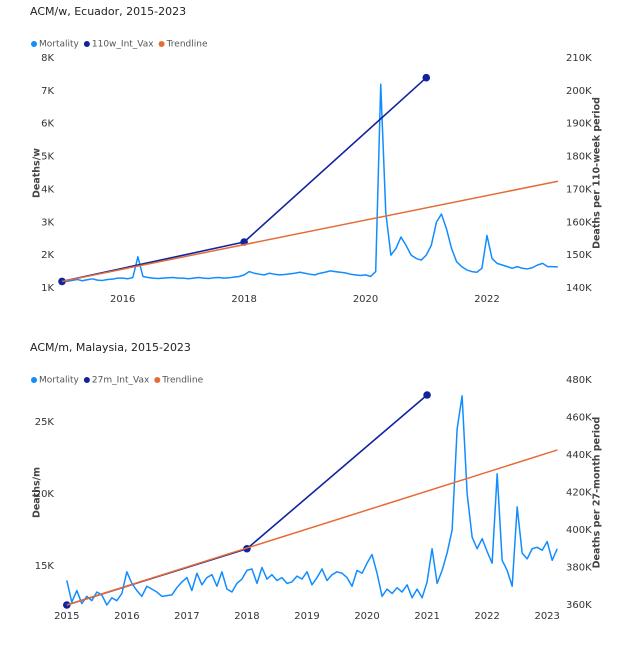  Describe the element at coordinates (579, 255) in the screenshot. I see `y2-tick-label: 150K` at that location.